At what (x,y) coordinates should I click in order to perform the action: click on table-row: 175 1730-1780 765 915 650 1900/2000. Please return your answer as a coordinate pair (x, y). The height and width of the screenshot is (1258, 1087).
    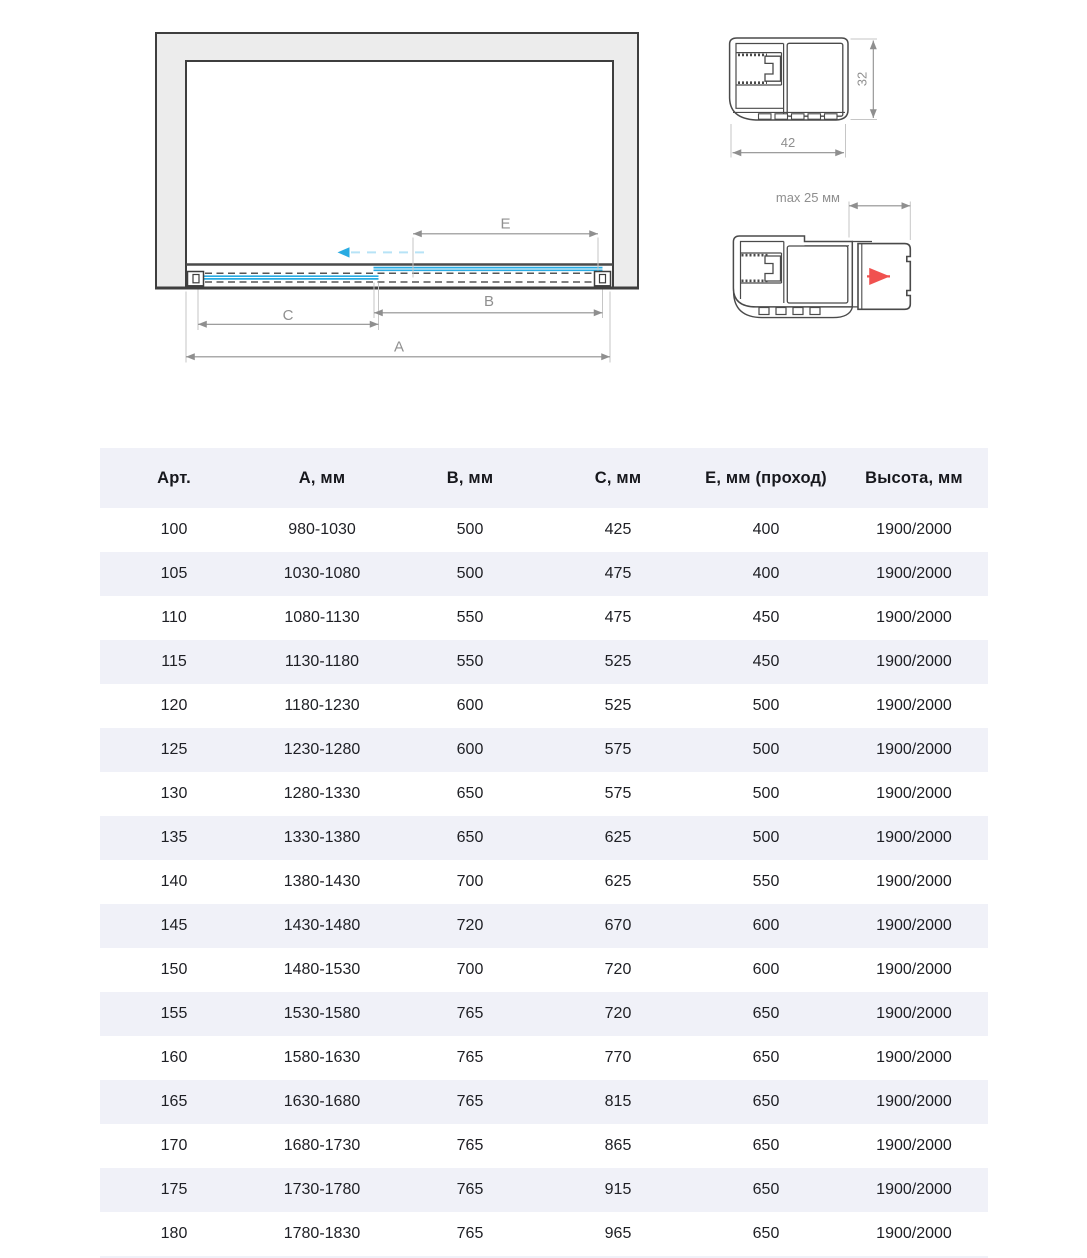
    Looking at the image, I should click on (544, 1190).